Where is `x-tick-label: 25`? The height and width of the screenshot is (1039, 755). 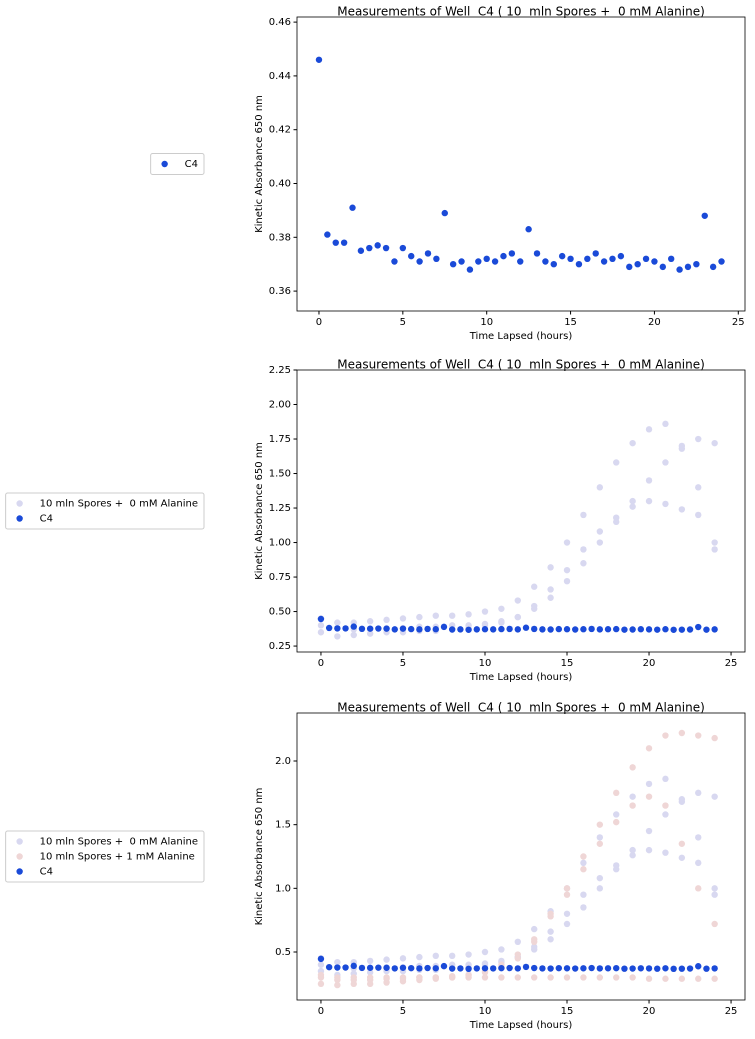
x-tick-label: 25 is located at coordinates (731, 1011).